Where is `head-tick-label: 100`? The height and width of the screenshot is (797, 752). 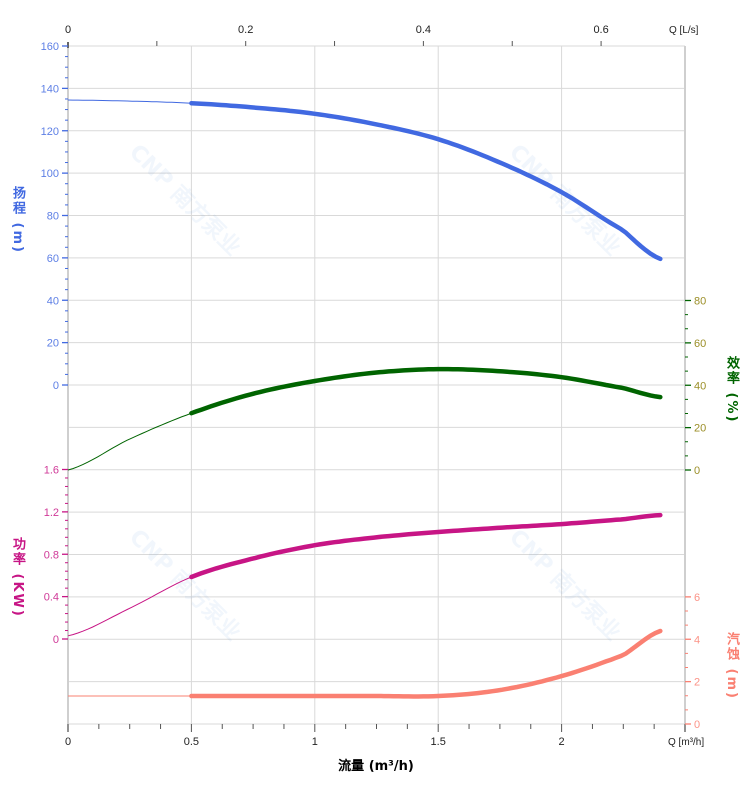
head-tick-label: 100 is located at coordinates (50, 174).